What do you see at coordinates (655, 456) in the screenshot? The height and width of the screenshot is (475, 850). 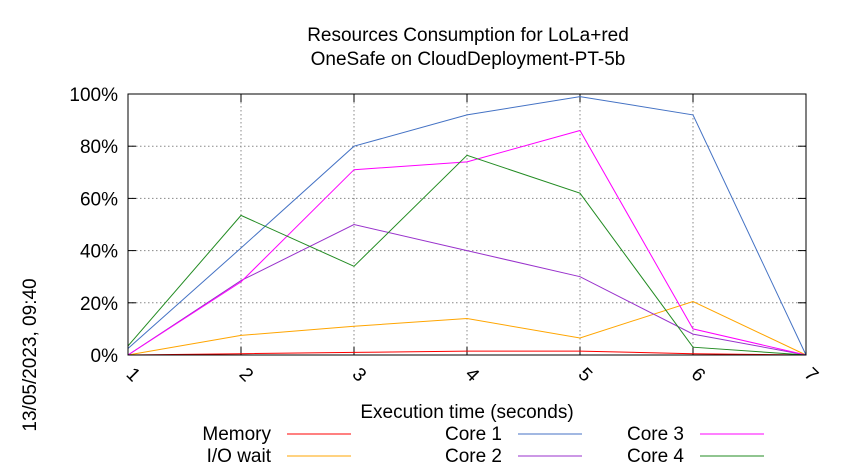 I see `legend-label: Core 4` at bounding box center [655, 456].